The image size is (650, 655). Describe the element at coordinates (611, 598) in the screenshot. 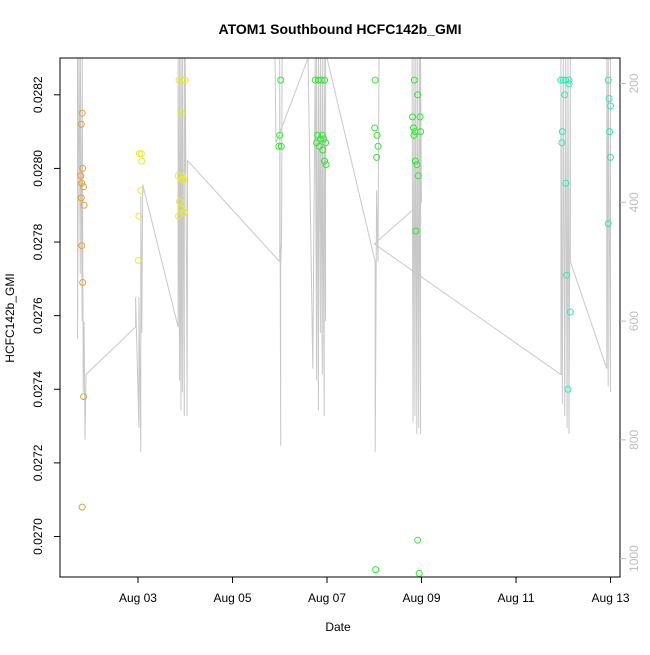

I see `x-tick-label: Aug 13` at that location.